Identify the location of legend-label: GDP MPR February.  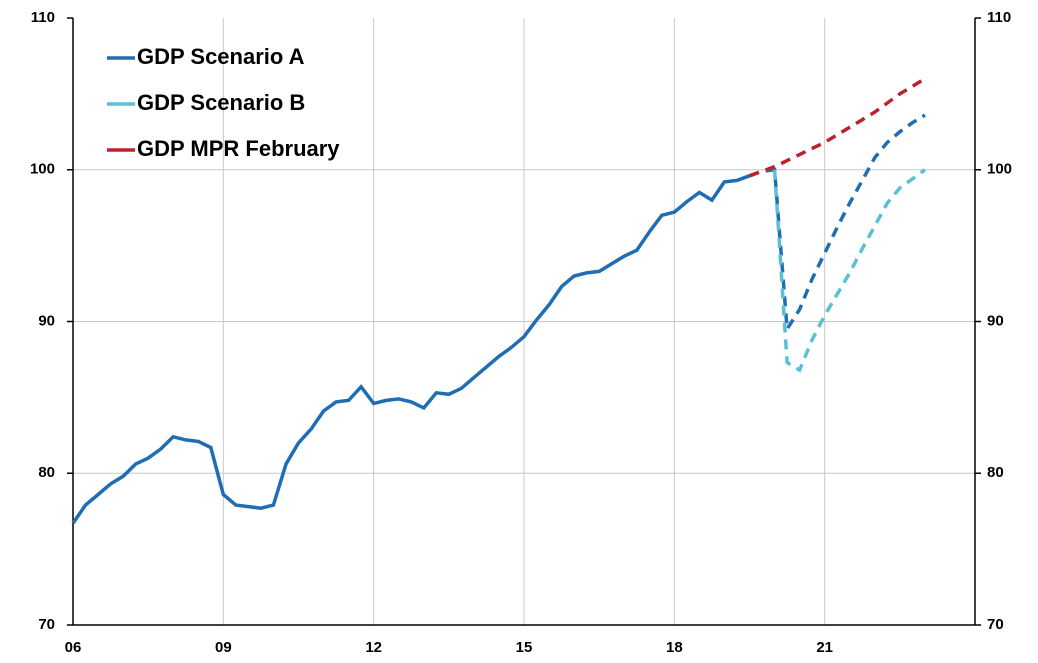
(238, 148).